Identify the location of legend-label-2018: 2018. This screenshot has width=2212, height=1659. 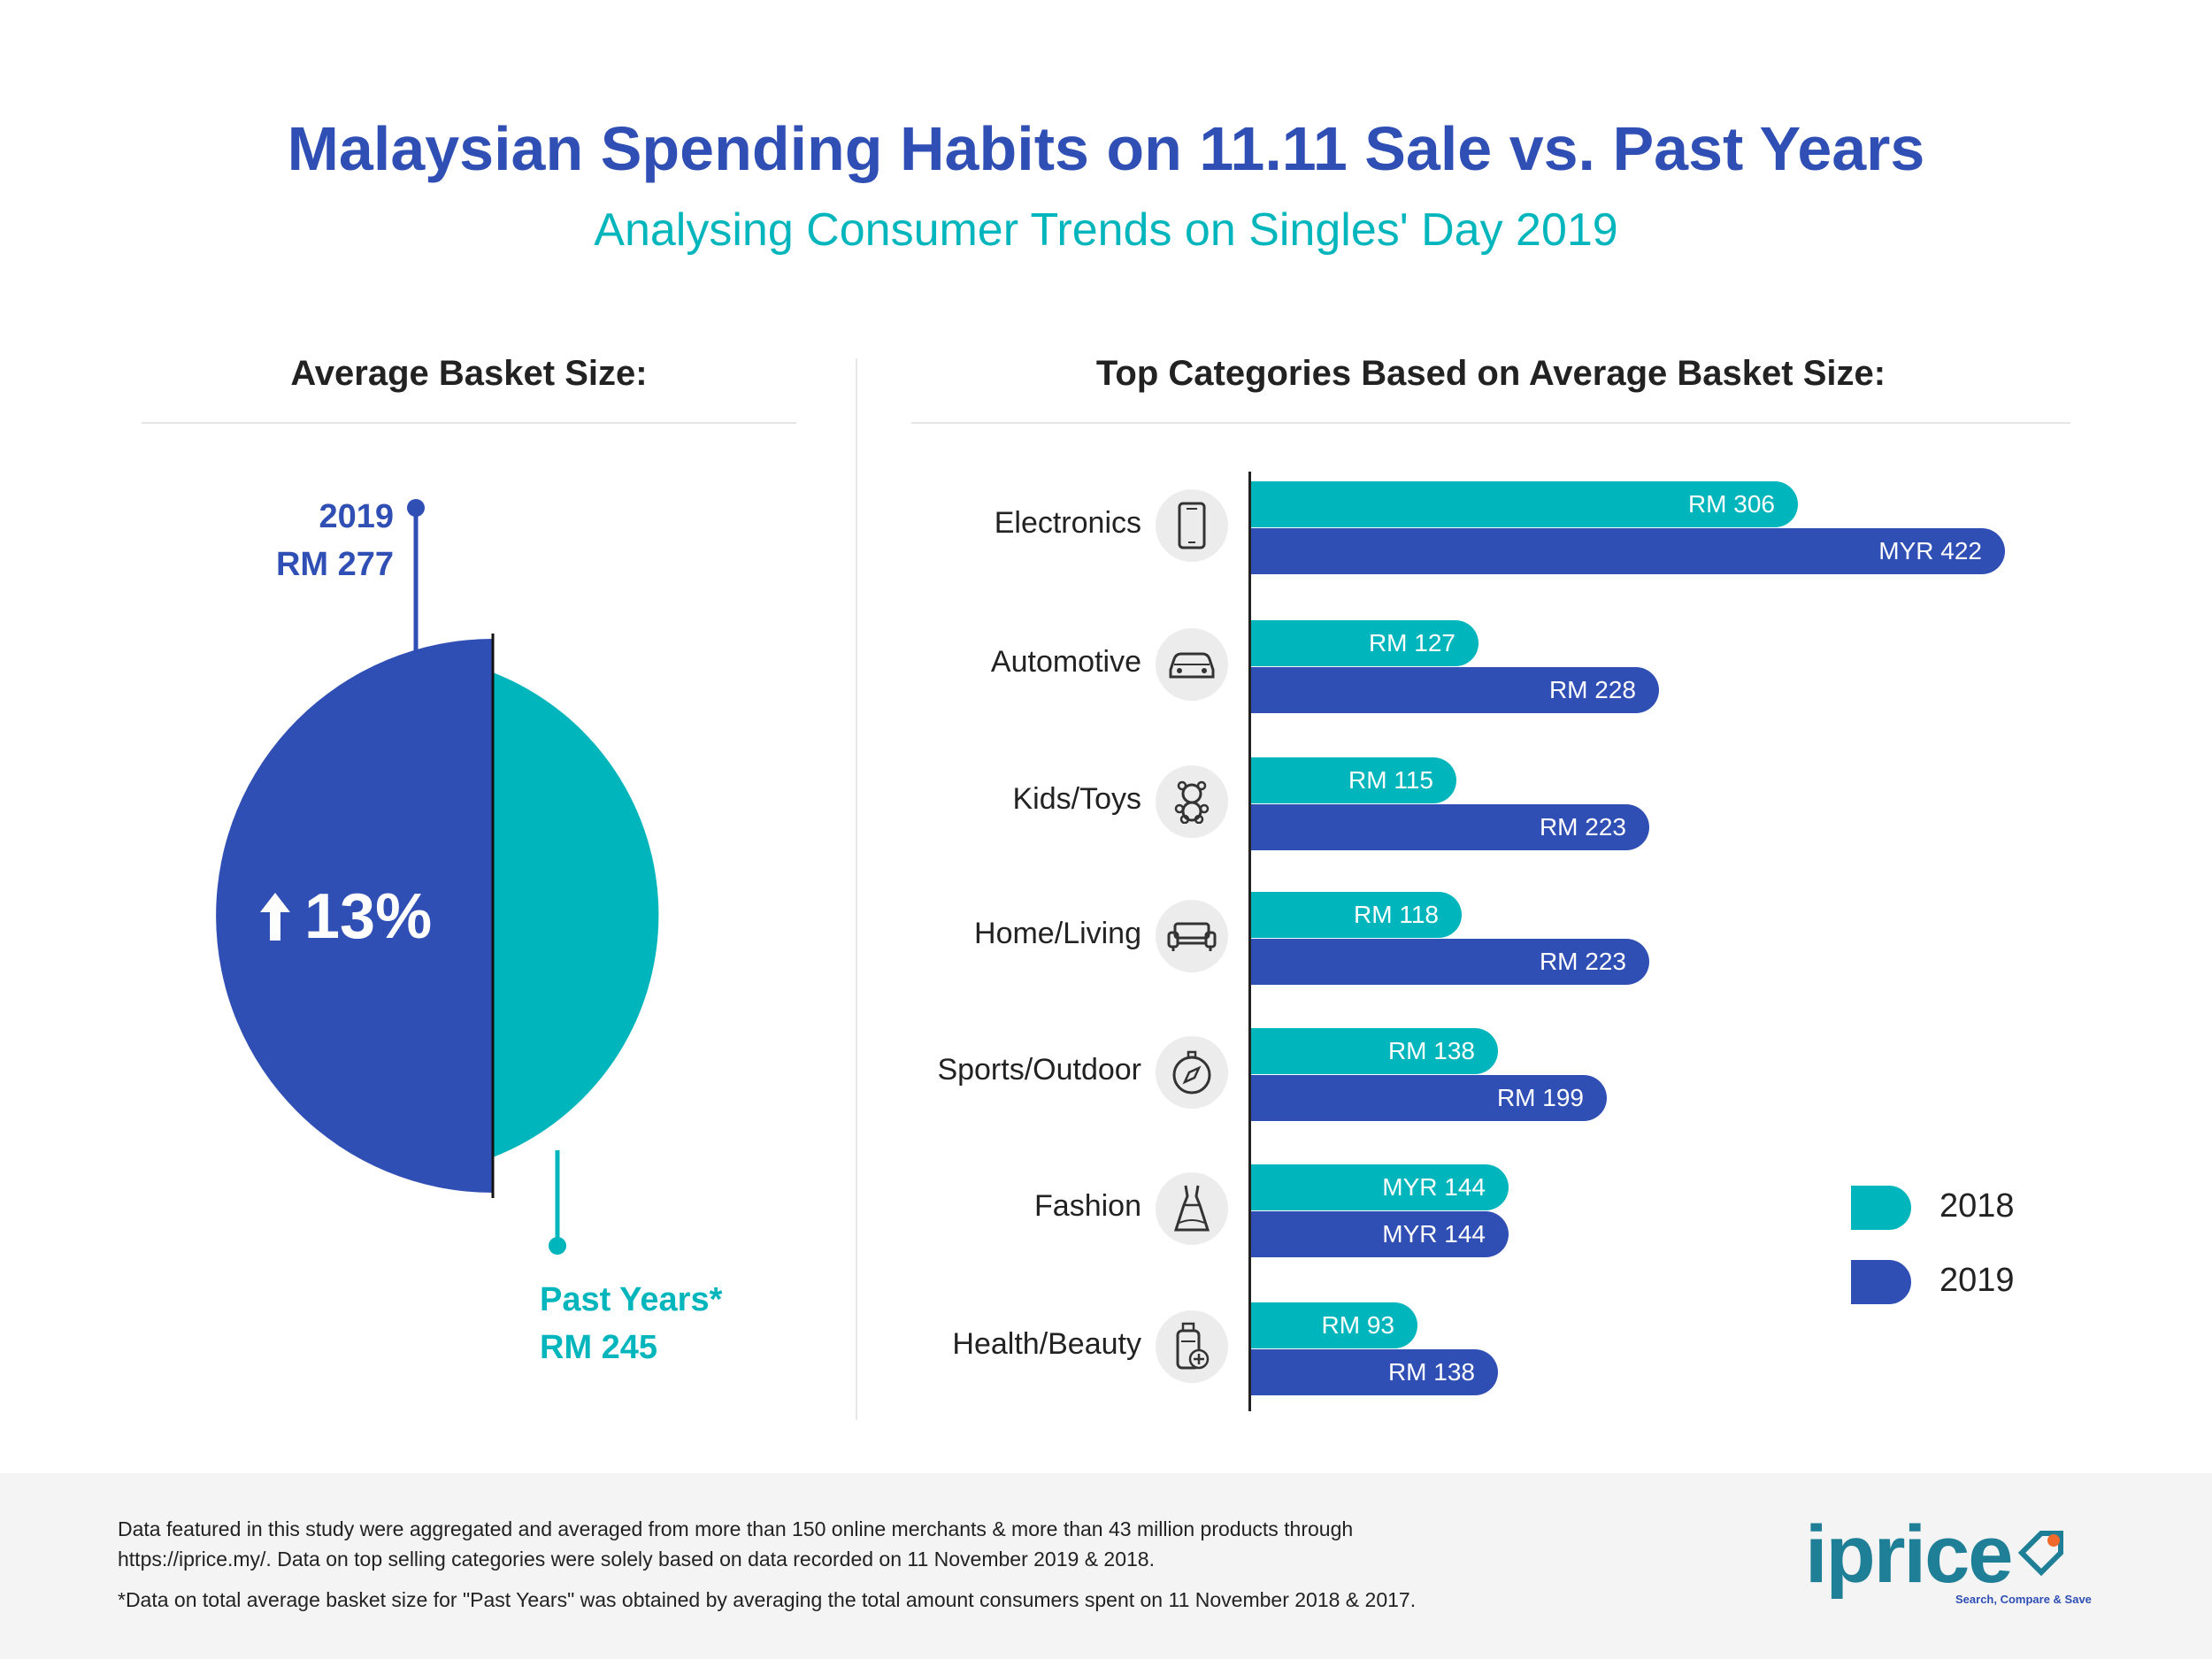
(1977, 1206).